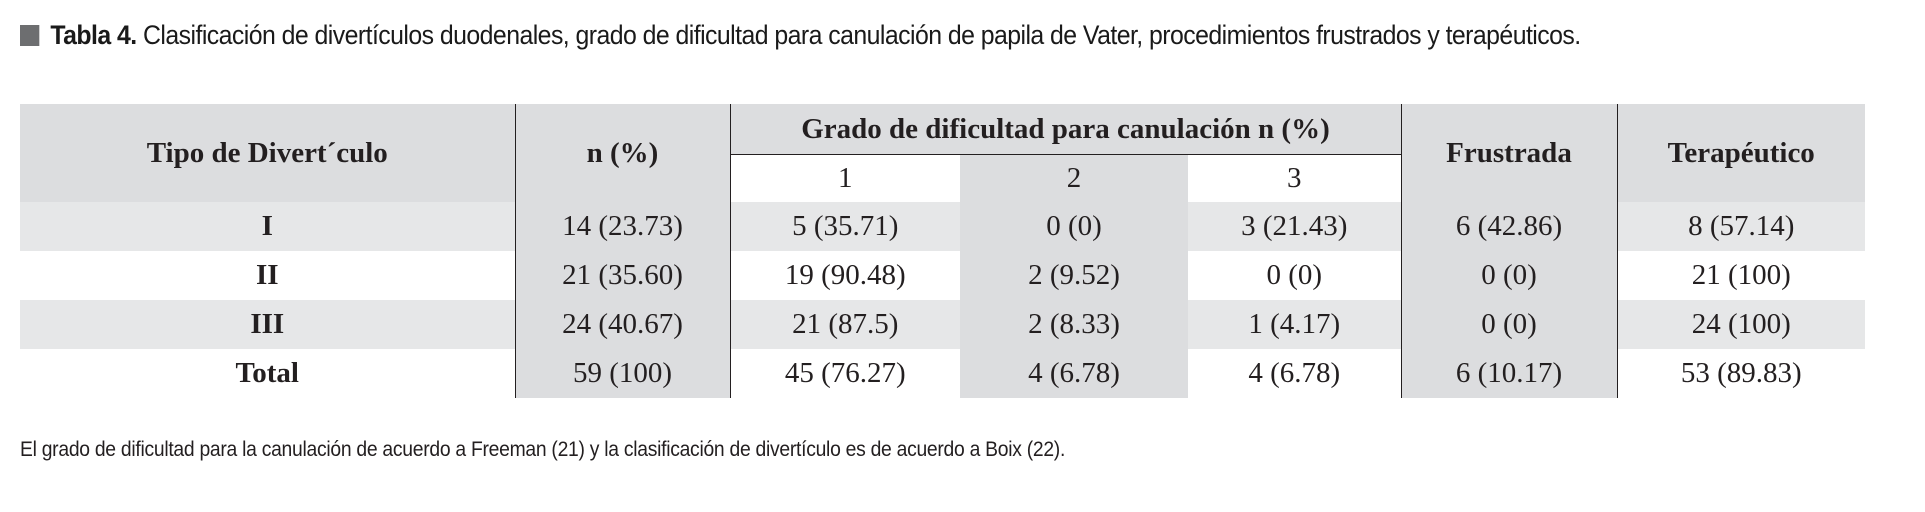  Describe the element at coordinates (93, 34) in the screenshot. I see `caption-label: Tabla 4.` at that location.